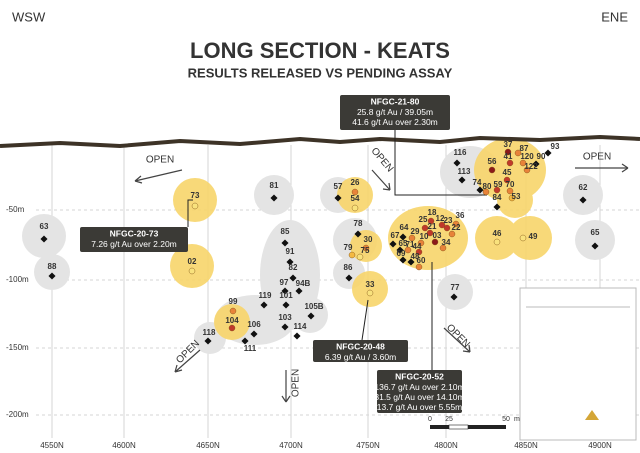 The width and height of the screenshot is (640, 453). What do you see at coordinates (404, 227) in the screenshot?
I see `hole-label: 64` at bounding box center [404, 227].